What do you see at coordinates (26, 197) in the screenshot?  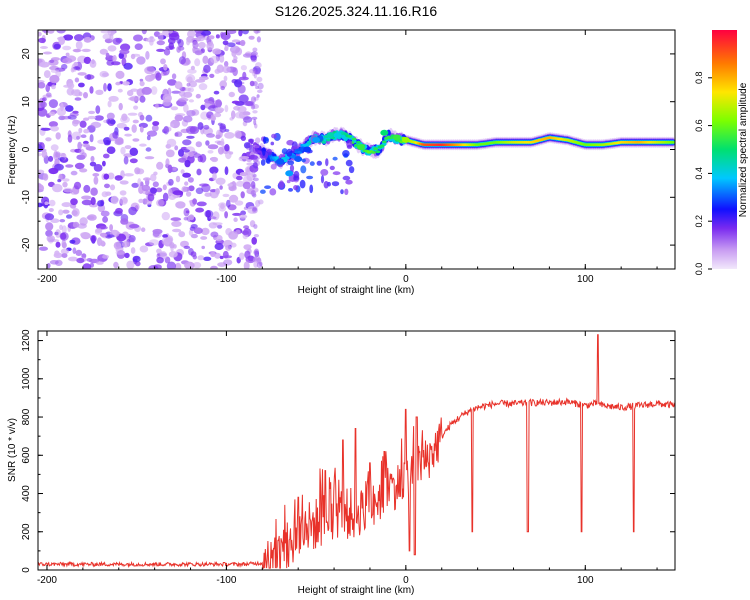 I see `y-tick-label: -10` at bounding box center [26, 197].